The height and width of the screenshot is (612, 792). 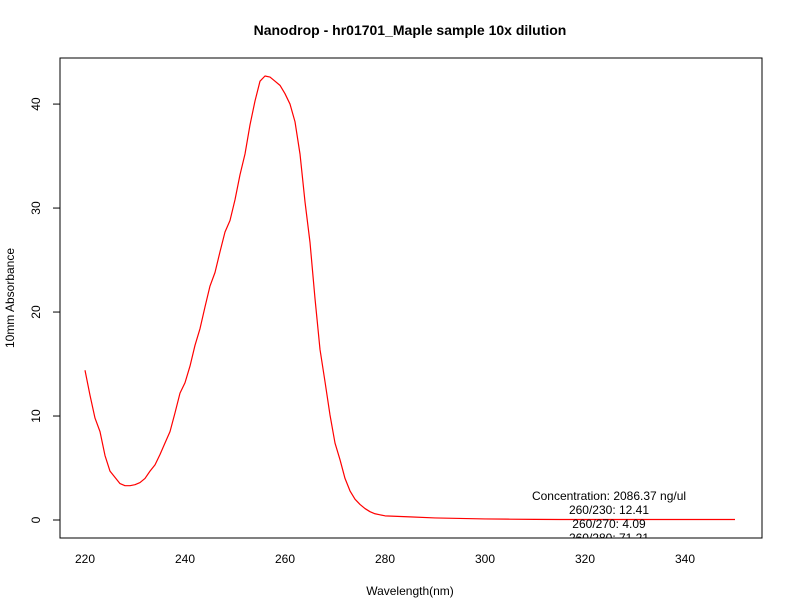 I want to click on ratio-260-270-annotation: 260/270: 4.09, so click(x=609, y=524).